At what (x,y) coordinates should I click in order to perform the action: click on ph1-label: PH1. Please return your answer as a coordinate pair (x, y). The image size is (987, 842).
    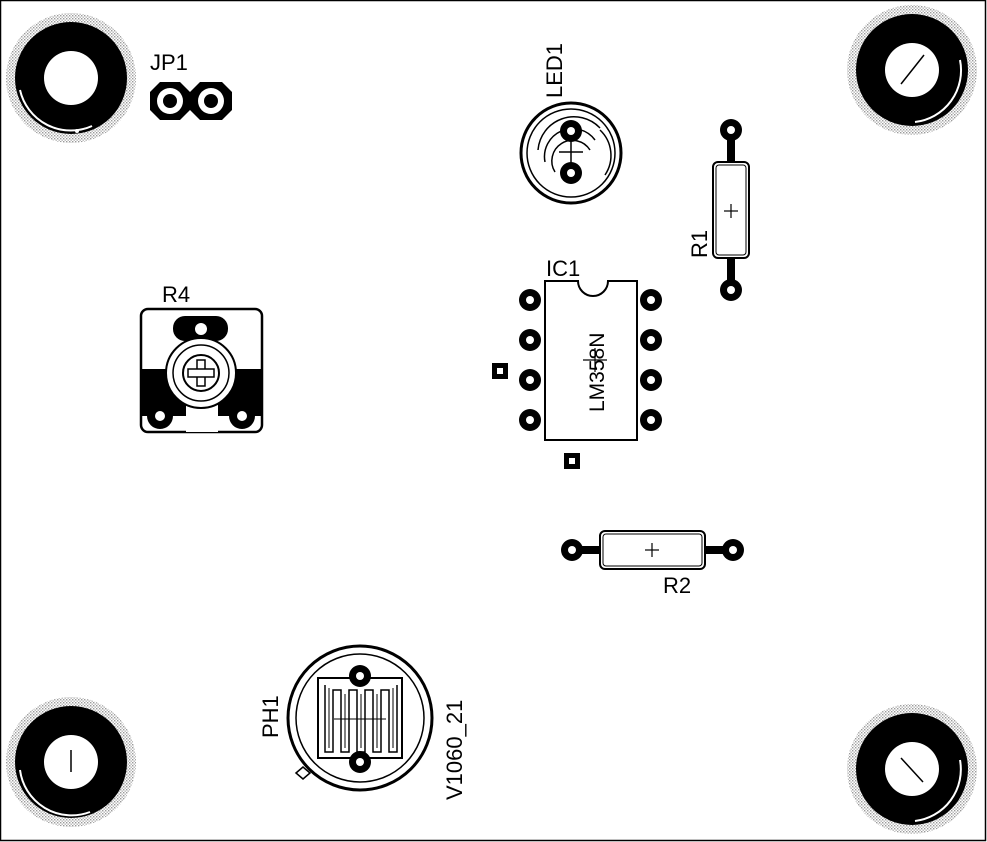
    Looking at the image, I should click on (270, 716).